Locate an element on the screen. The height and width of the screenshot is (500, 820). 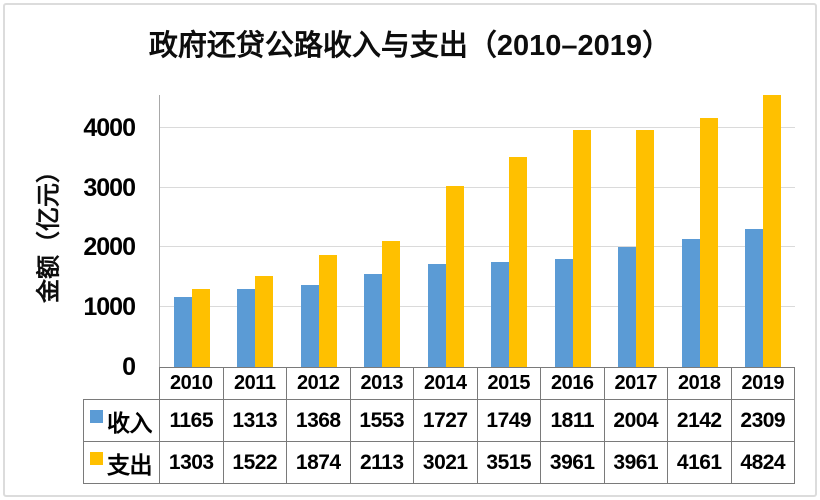
bar-收入-2016 is located at coordinates (563, 312).